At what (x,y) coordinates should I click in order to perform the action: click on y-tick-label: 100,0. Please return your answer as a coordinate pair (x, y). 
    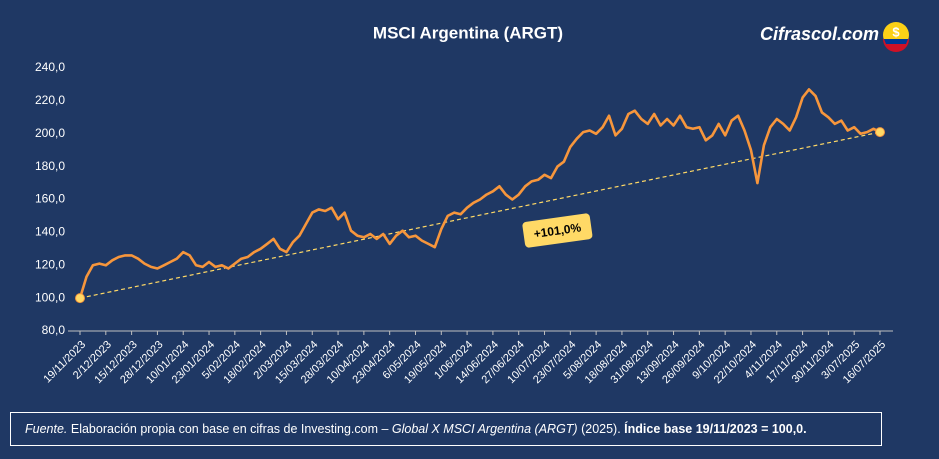
    Looking at the image, I should click on (50, 297).